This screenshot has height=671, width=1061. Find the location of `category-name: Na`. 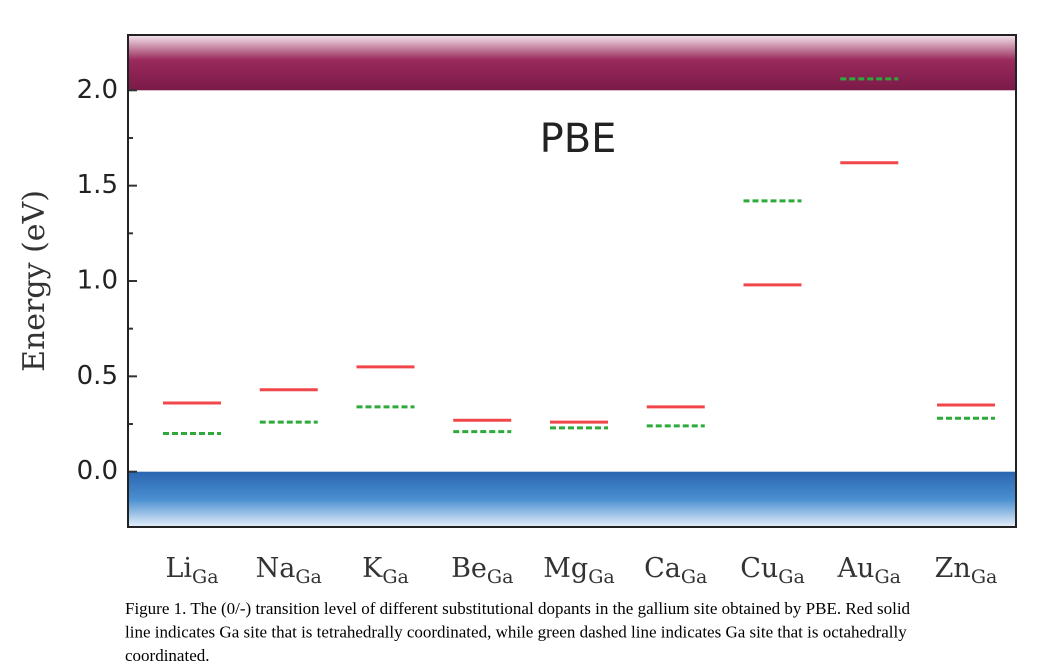

category-name: Na is located at coordinates (276, 568).